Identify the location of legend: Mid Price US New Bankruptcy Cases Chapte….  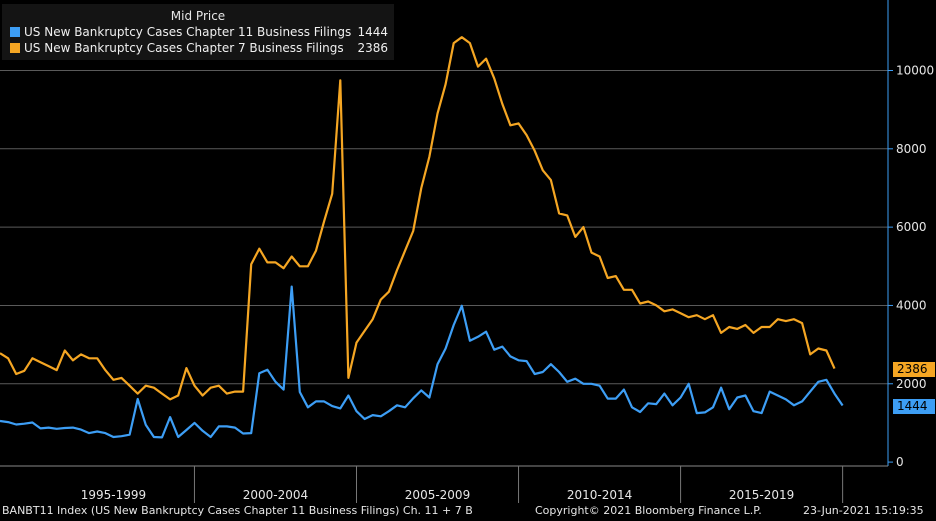
(198, 32).